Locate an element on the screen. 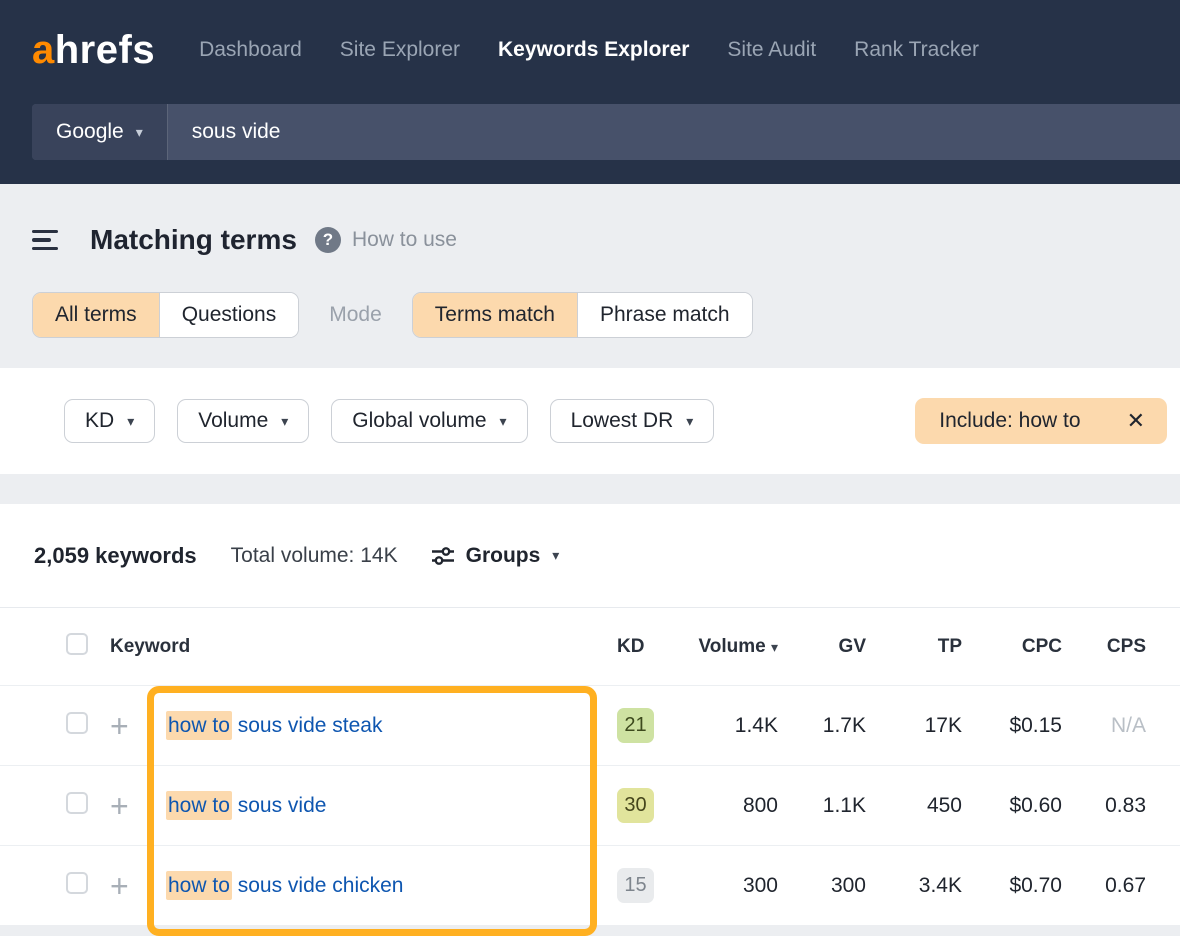 This screenshot has height=936, width=1180. keyword-link: how to sous vide chicken is located at coordinates (285, 885).